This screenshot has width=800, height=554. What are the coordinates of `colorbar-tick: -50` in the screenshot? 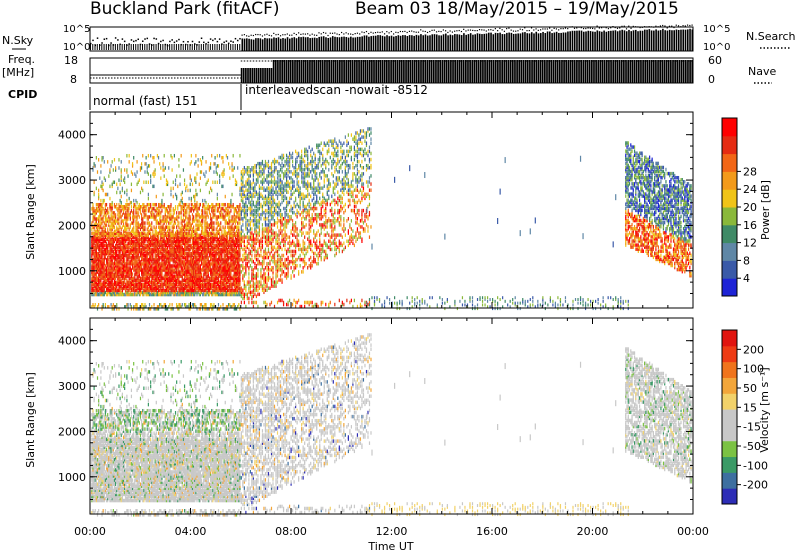 It's located at (752, 446).